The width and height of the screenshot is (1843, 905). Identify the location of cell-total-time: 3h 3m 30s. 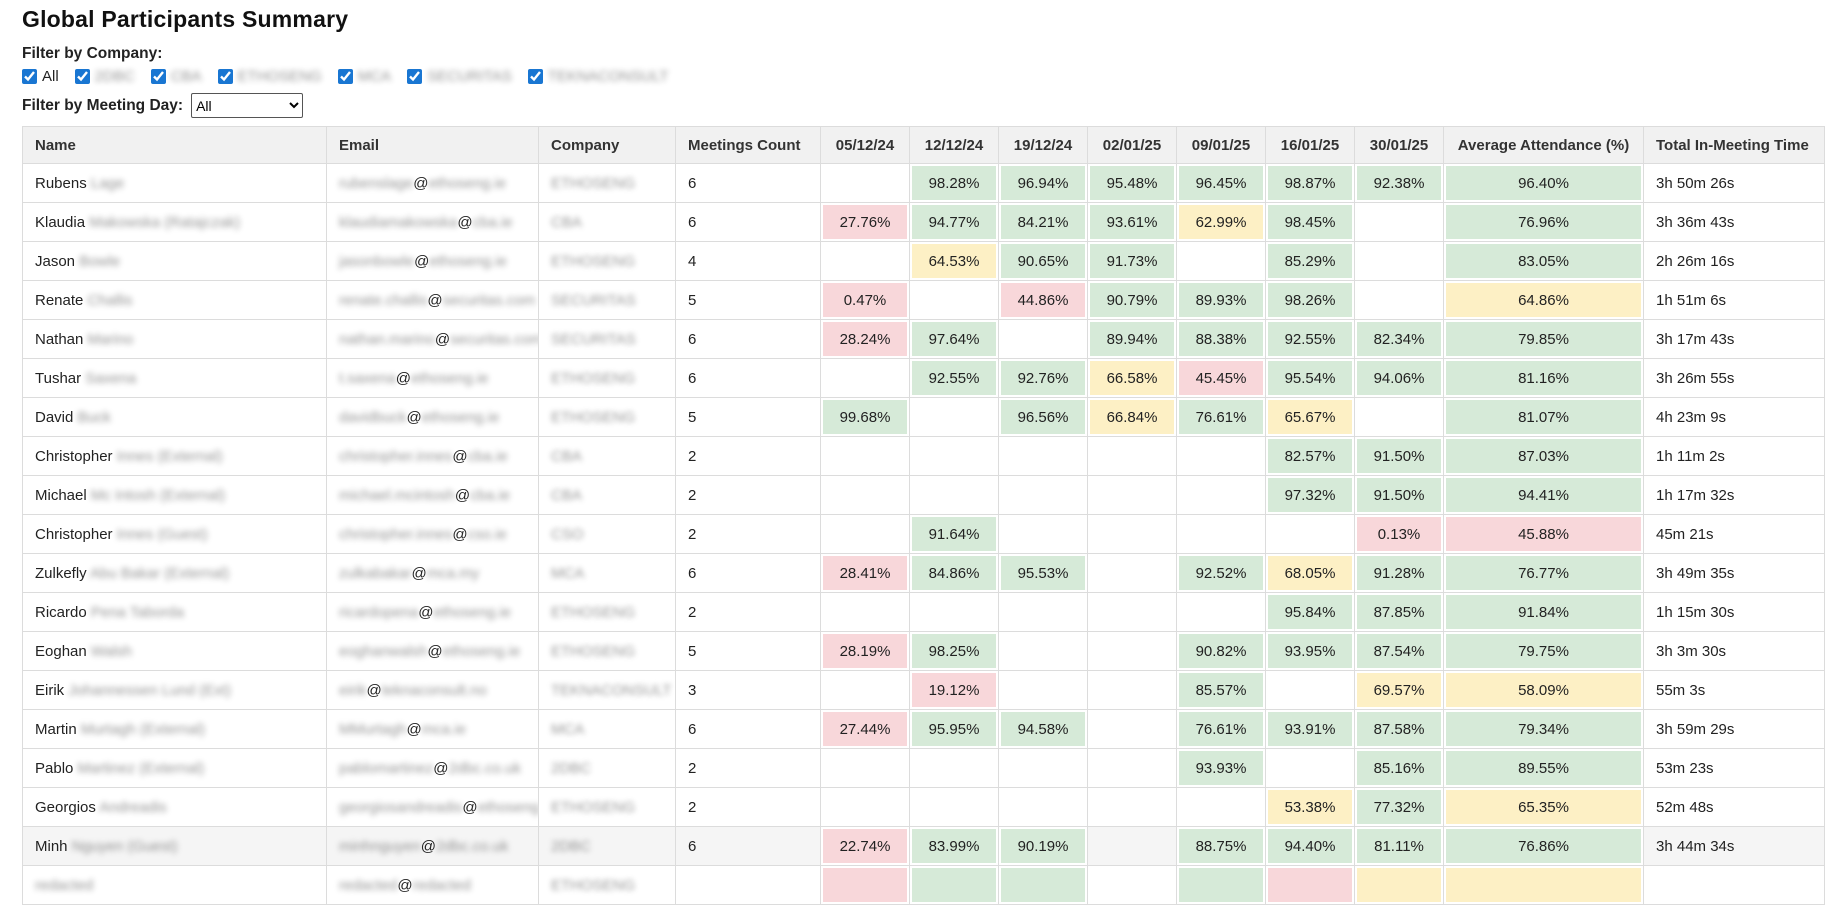
(1734, 651).